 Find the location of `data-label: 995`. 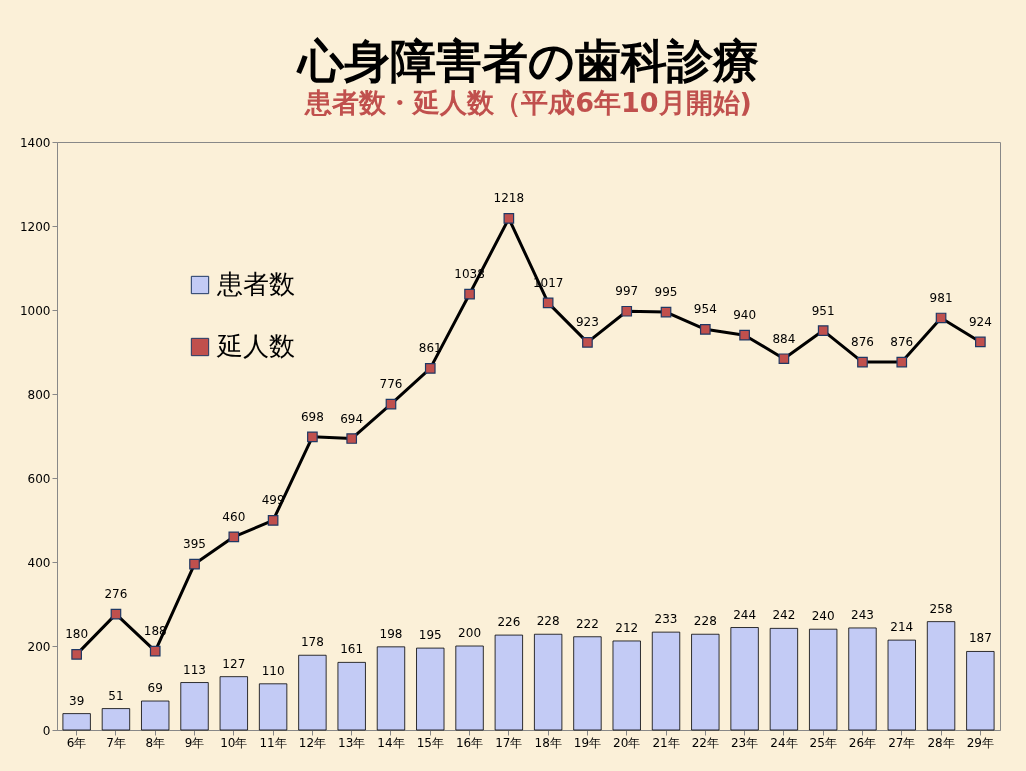

data-label: 995 is located at coordinates (666, 292).